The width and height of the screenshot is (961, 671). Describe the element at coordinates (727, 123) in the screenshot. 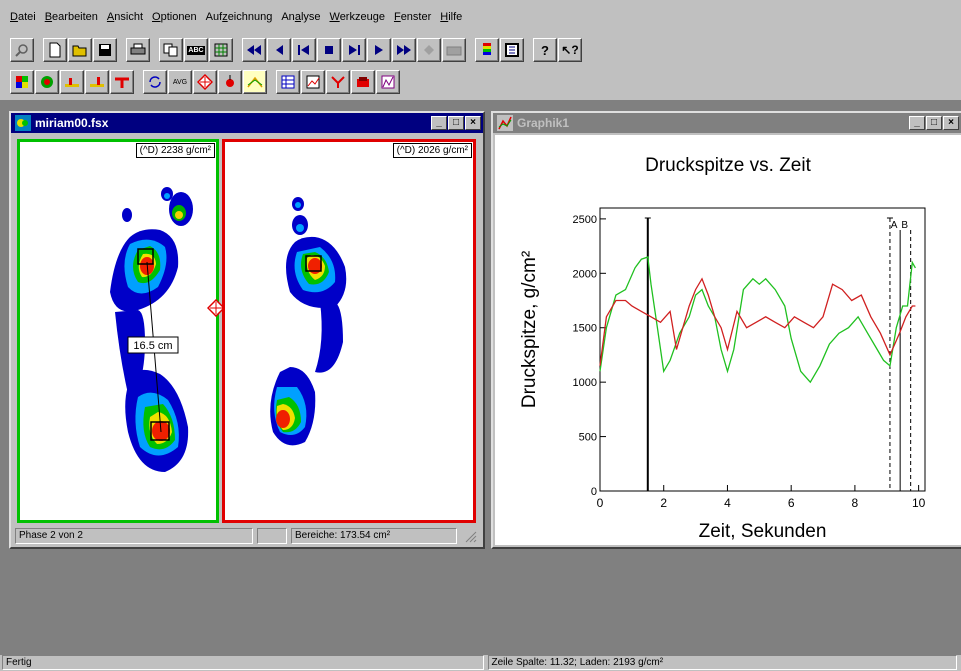

I see `graph-titlebar: Graphik1 _ □ ×` at that location.